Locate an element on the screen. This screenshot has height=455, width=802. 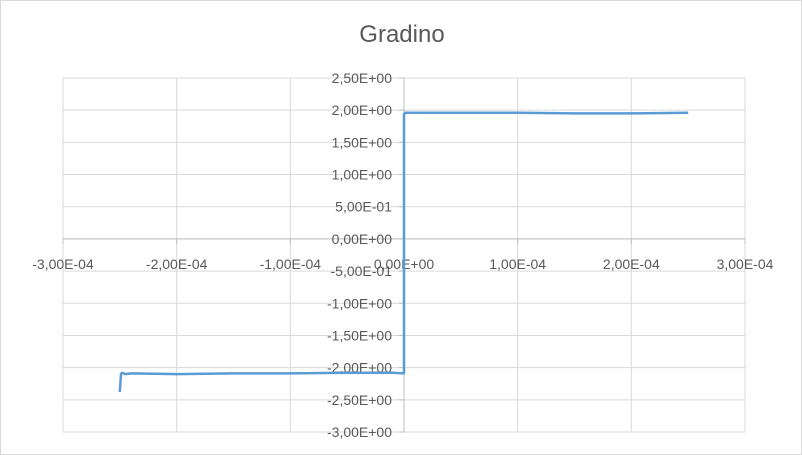
y-tick-label: -1,50E+00 is located at coordinates (359, 335).